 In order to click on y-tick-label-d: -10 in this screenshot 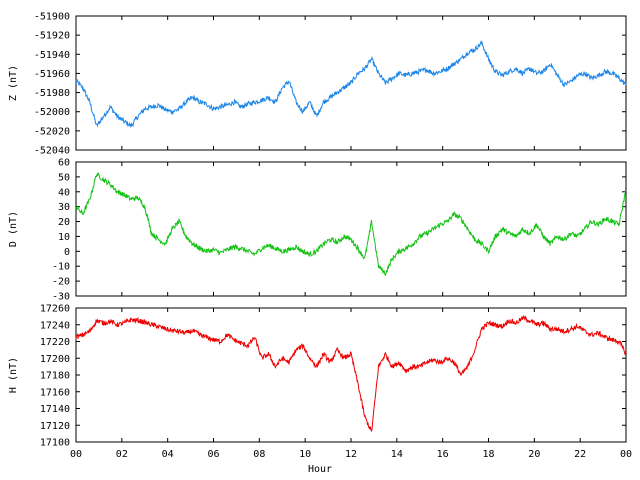, I will do `click(61, 267)`.